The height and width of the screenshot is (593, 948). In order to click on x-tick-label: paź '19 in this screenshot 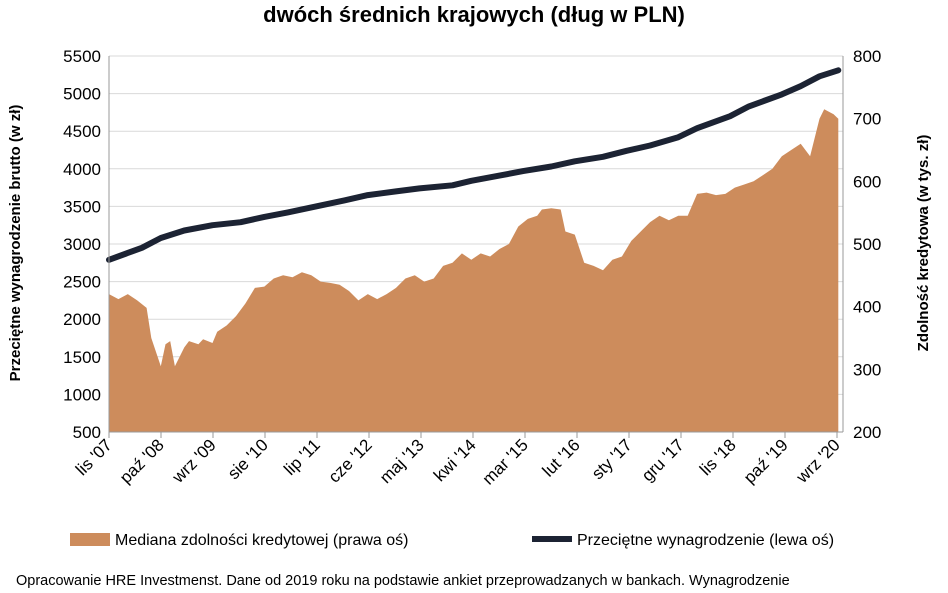, I will do `click(766, 461)`.